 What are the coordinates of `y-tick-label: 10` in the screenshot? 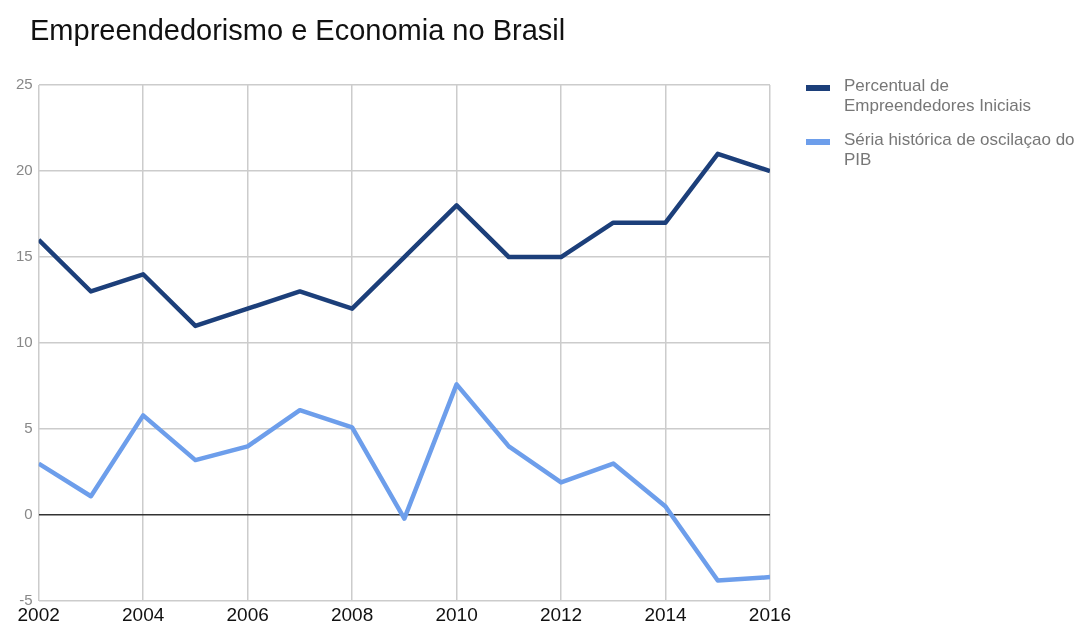 It's located at (24, 342).